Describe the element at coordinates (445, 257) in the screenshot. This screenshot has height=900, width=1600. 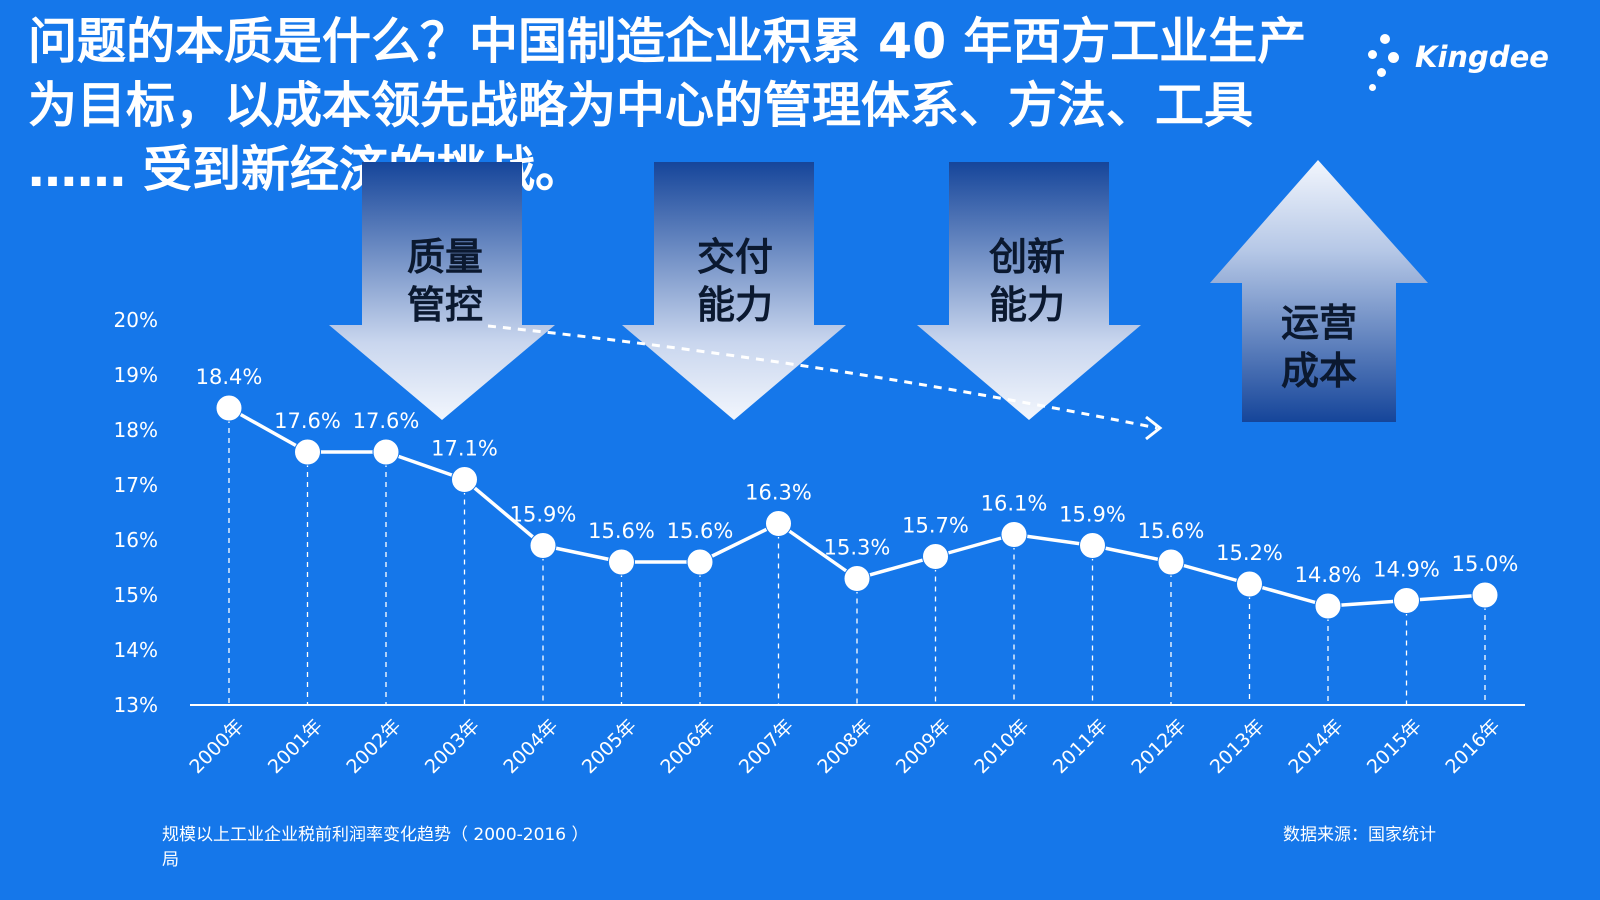
I see `arrow-label: 质量` at that location.